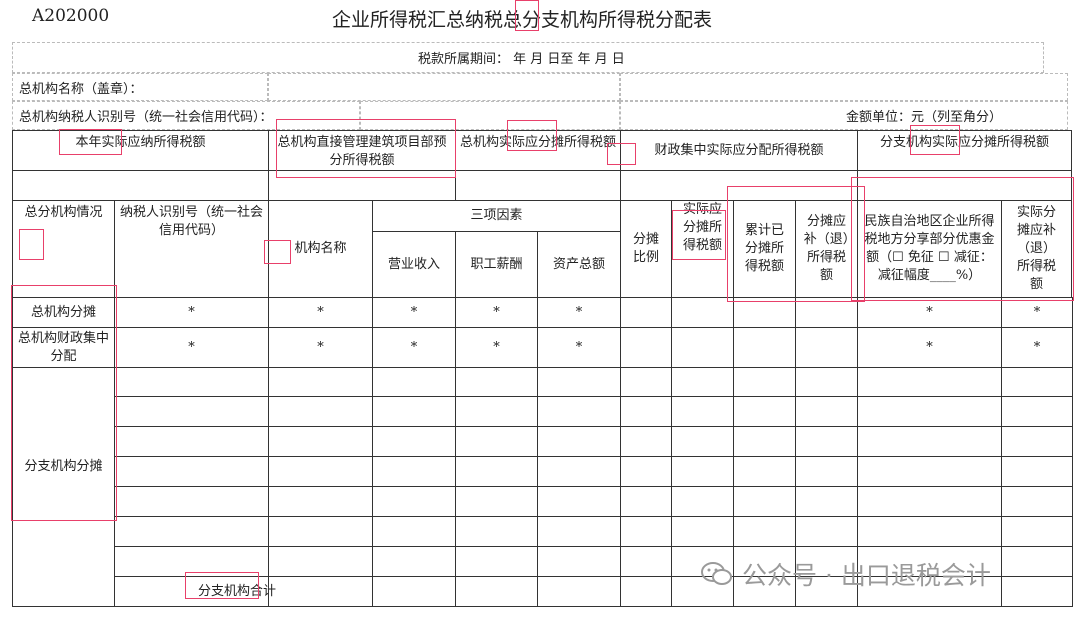 The image size is (1080, 617). Describe the element at coordinates (739, 185) in the screenshot. I see `fiscal-field` at that location.